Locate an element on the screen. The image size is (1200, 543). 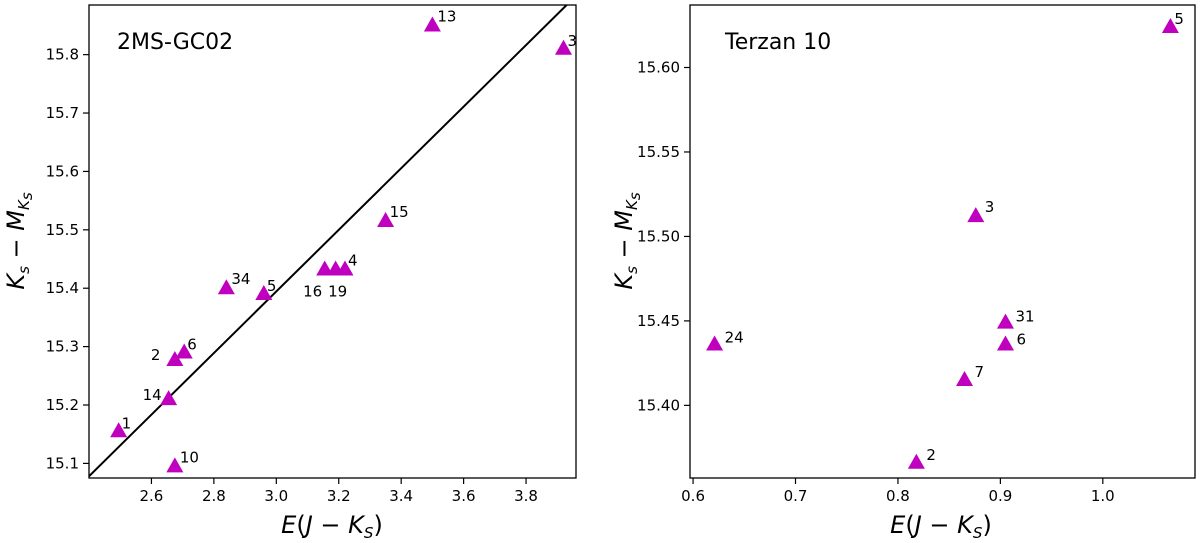
x-tick-label: 2.8 is located at coordinates (214, 496).